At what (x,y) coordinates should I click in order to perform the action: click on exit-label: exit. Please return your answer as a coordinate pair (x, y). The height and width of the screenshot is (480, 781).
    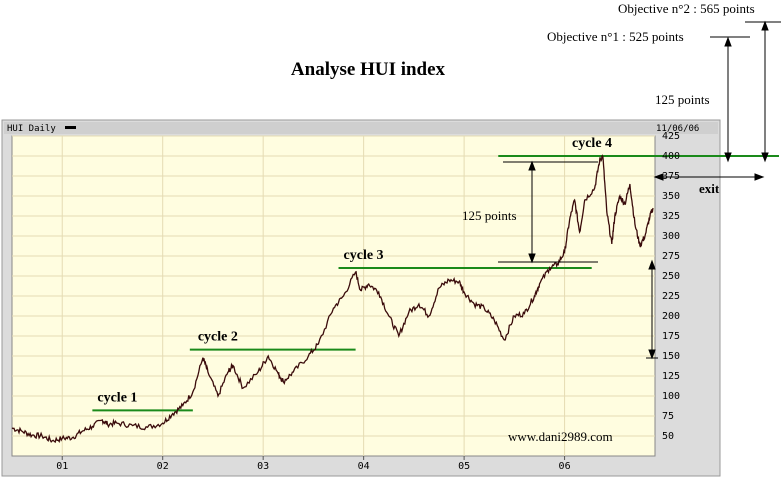
    Looking at the image, I should click on (709, 188).